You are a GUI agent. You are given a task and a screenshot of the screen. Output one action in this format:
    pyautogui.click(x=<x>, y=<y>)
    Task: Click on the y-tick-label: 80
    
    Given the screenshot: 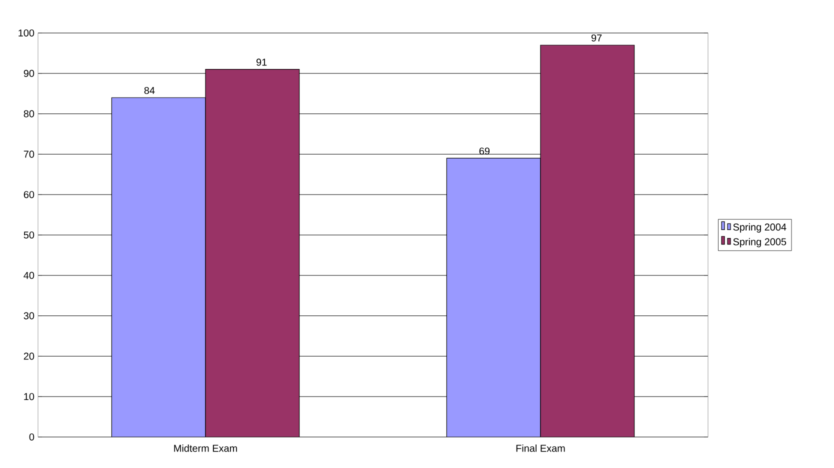 What is the action you would take?
    pyautogui.click(x=29, y=114)
    